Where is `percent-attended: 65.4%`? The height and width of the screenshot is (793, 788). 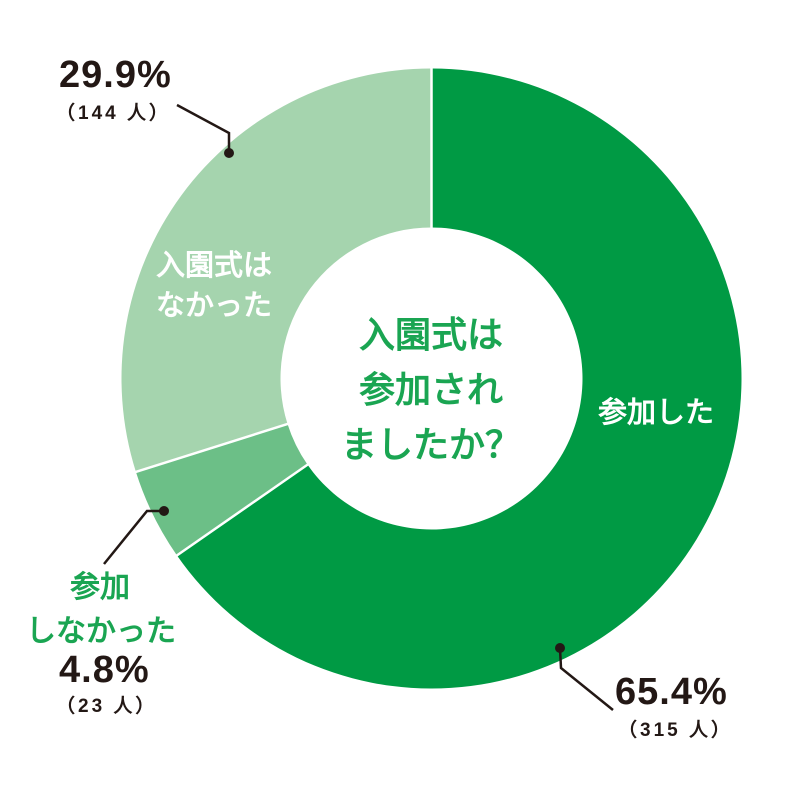 percent-attended: 65.4% is located at coordinates (671, 692).